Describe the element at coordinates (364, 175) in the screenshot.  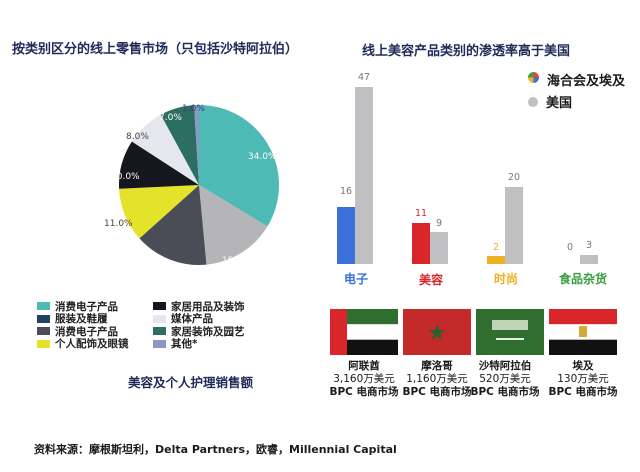
I see `bar-electronics-us` at that location.